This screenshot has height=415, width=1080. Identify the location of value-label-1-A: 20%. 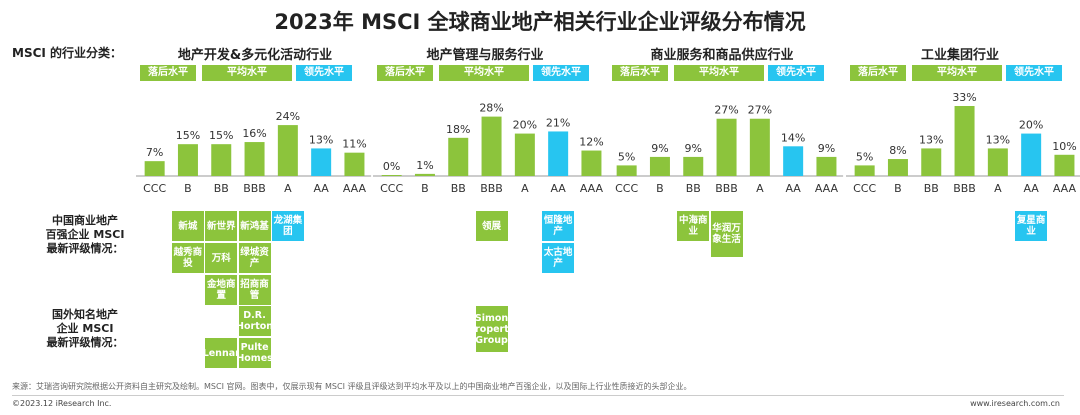
(525, 125).